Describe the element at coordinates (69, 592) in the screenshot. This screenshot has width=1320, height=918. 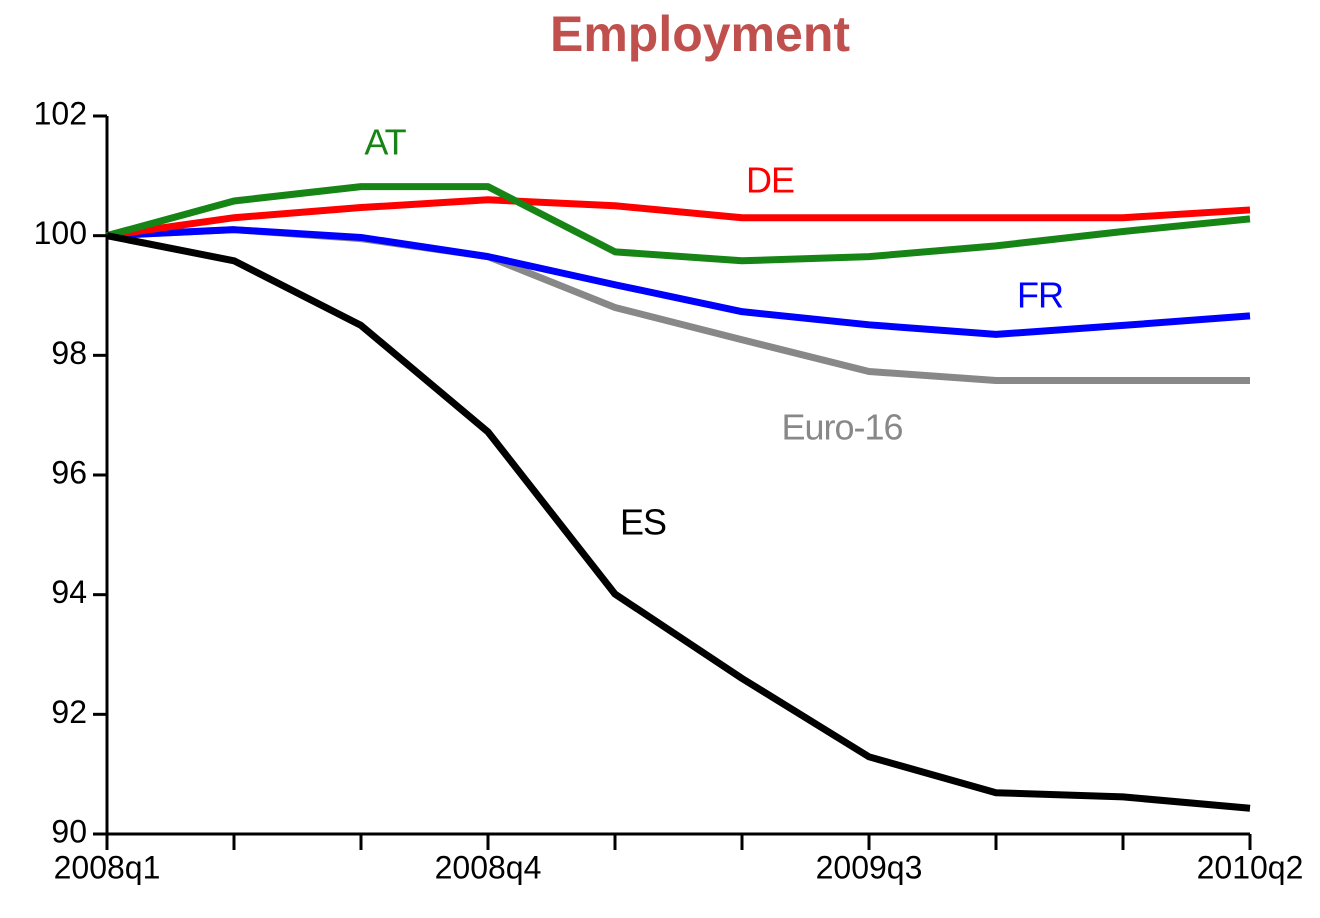
I see `y-tick-label: 94` at that location.